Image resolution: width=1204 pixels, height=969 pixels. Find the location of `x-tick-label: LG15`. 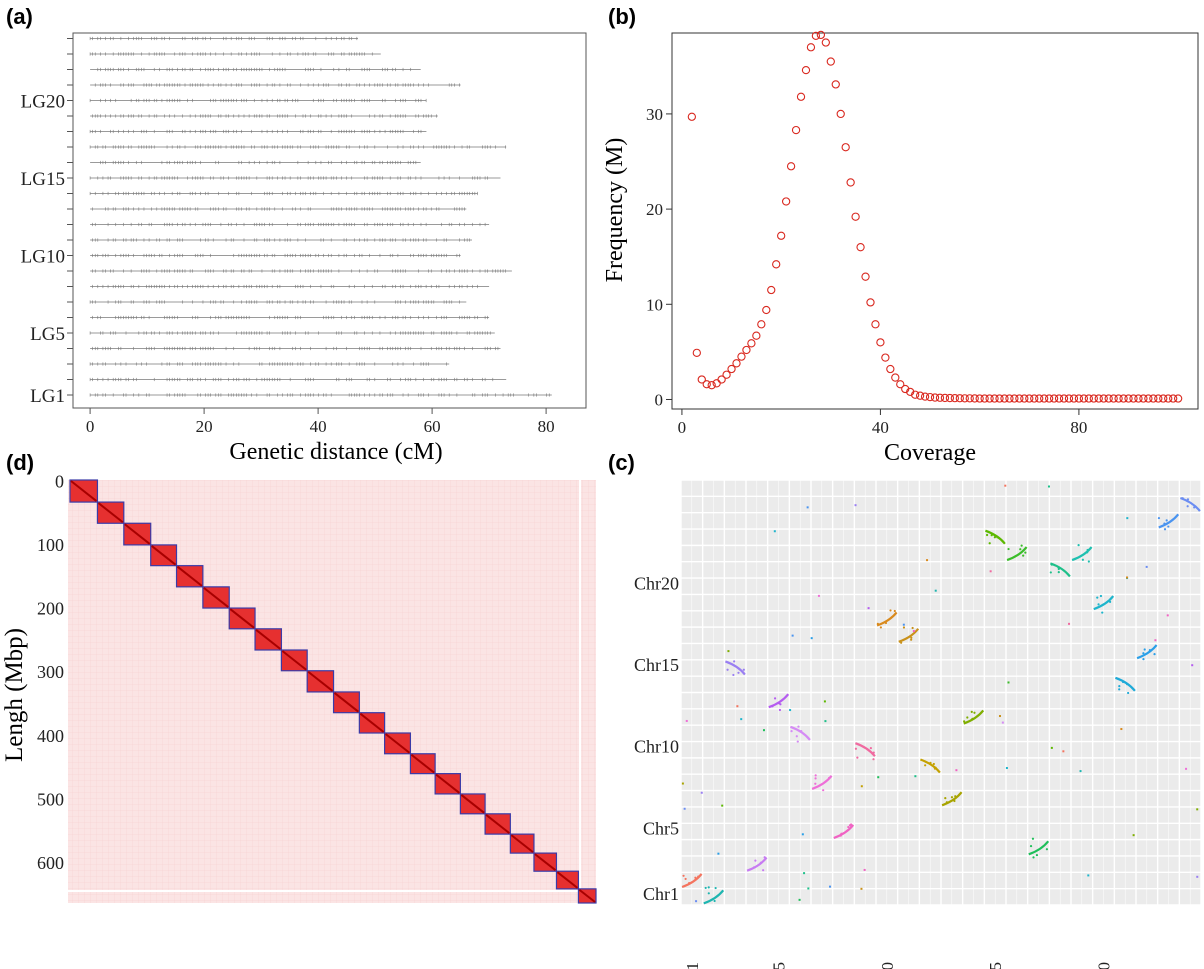

x-tick-label: LG15 is located at coordinates (995, 965).